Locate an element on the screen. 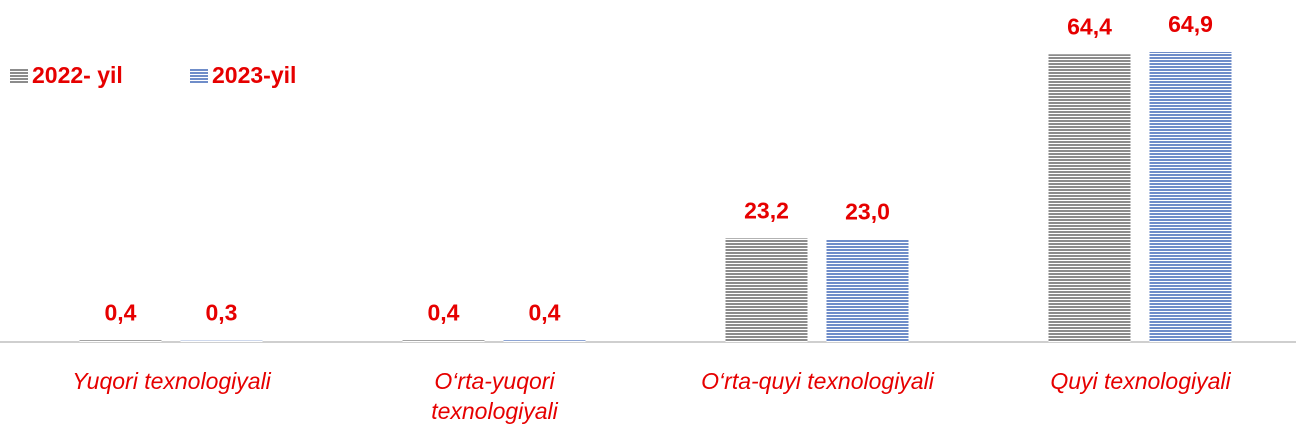  legend-label: 2023-yil is located at coordinates (254, 75).